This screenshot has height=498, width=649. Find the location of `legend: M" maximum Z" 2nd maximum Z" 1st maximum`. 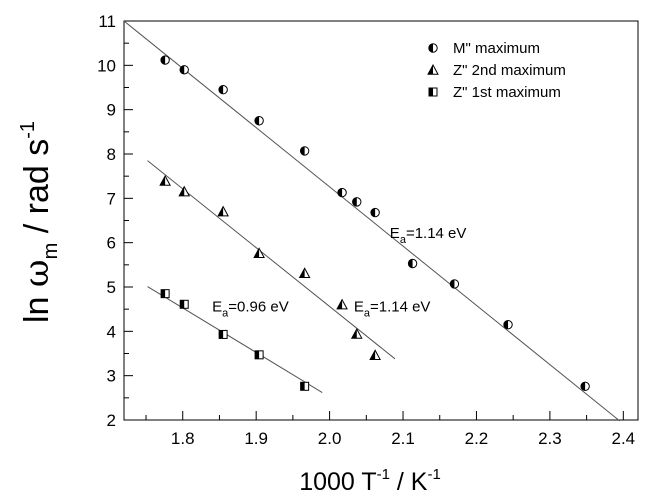

legend: M" maximum Z" 2nd maximum Z" 1st maximum is located at coordinates (496, 70).